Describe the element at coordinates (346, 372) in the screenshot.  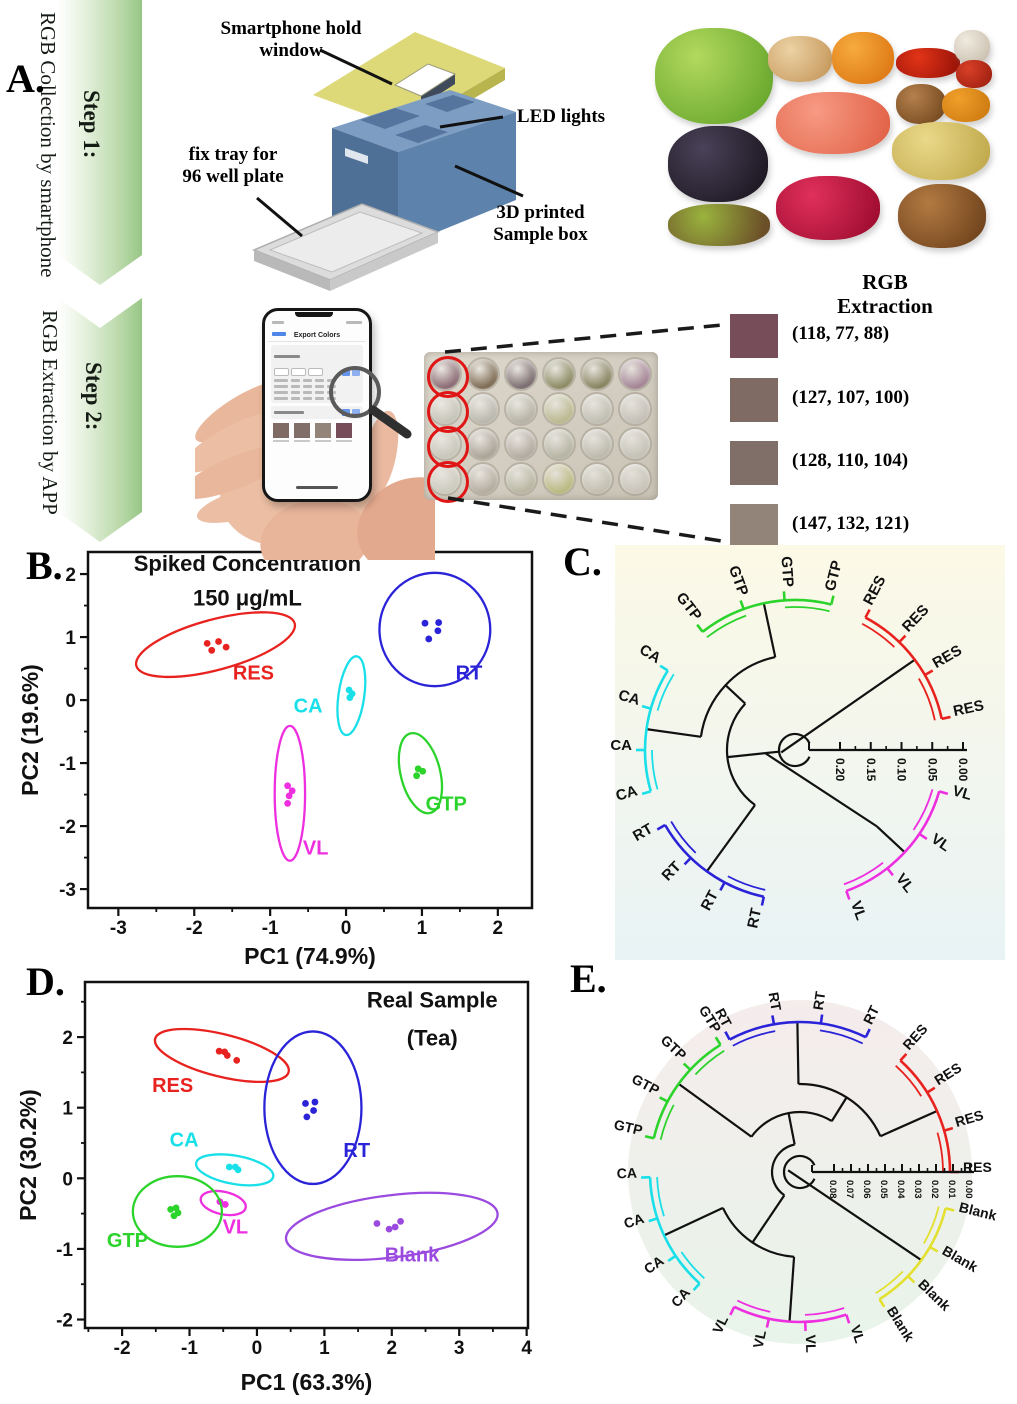
I see `share-icon` at that location.